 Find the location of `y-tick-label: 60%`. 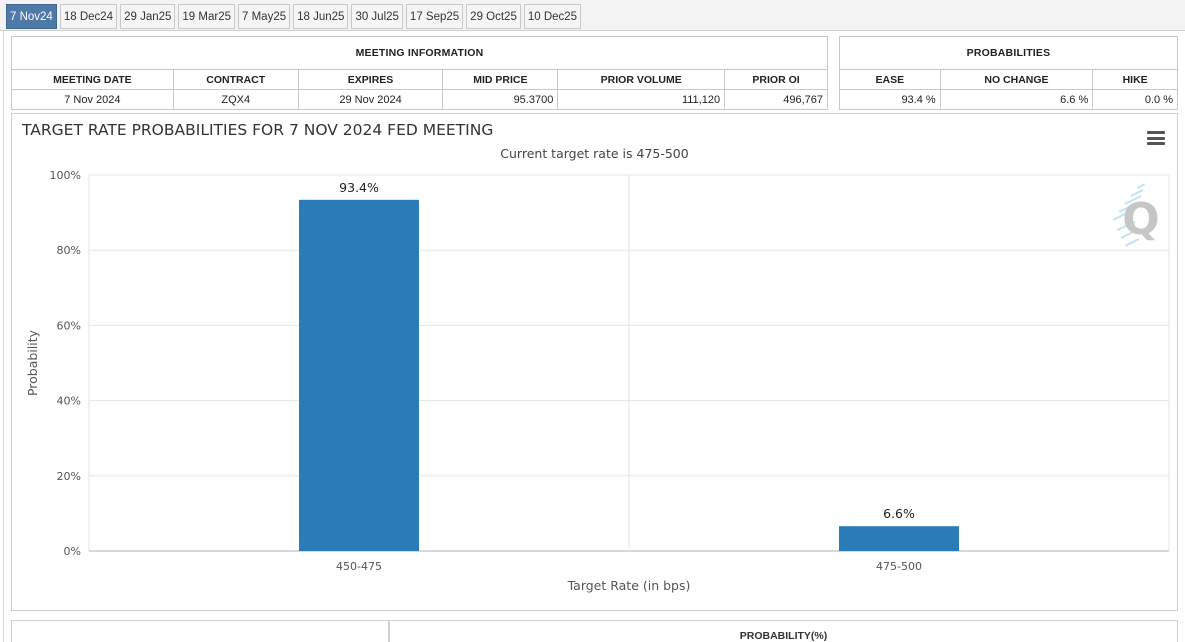

y-tick-label: 60% is located at coordinates (69, 325).